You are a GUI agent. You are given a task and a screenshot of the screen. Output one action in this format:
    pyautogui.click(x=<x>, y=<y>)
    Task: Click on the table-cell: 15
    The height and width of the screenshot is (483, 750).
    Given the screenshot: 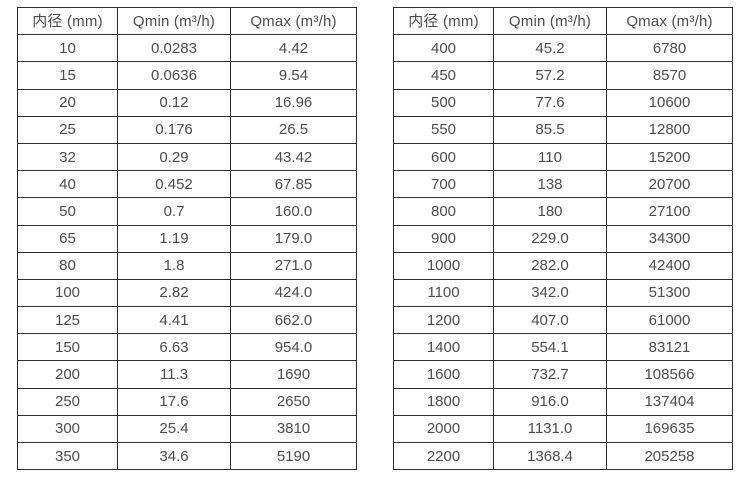 What is the action you would take?
    pyautogui.click(x=67, y=75)
    